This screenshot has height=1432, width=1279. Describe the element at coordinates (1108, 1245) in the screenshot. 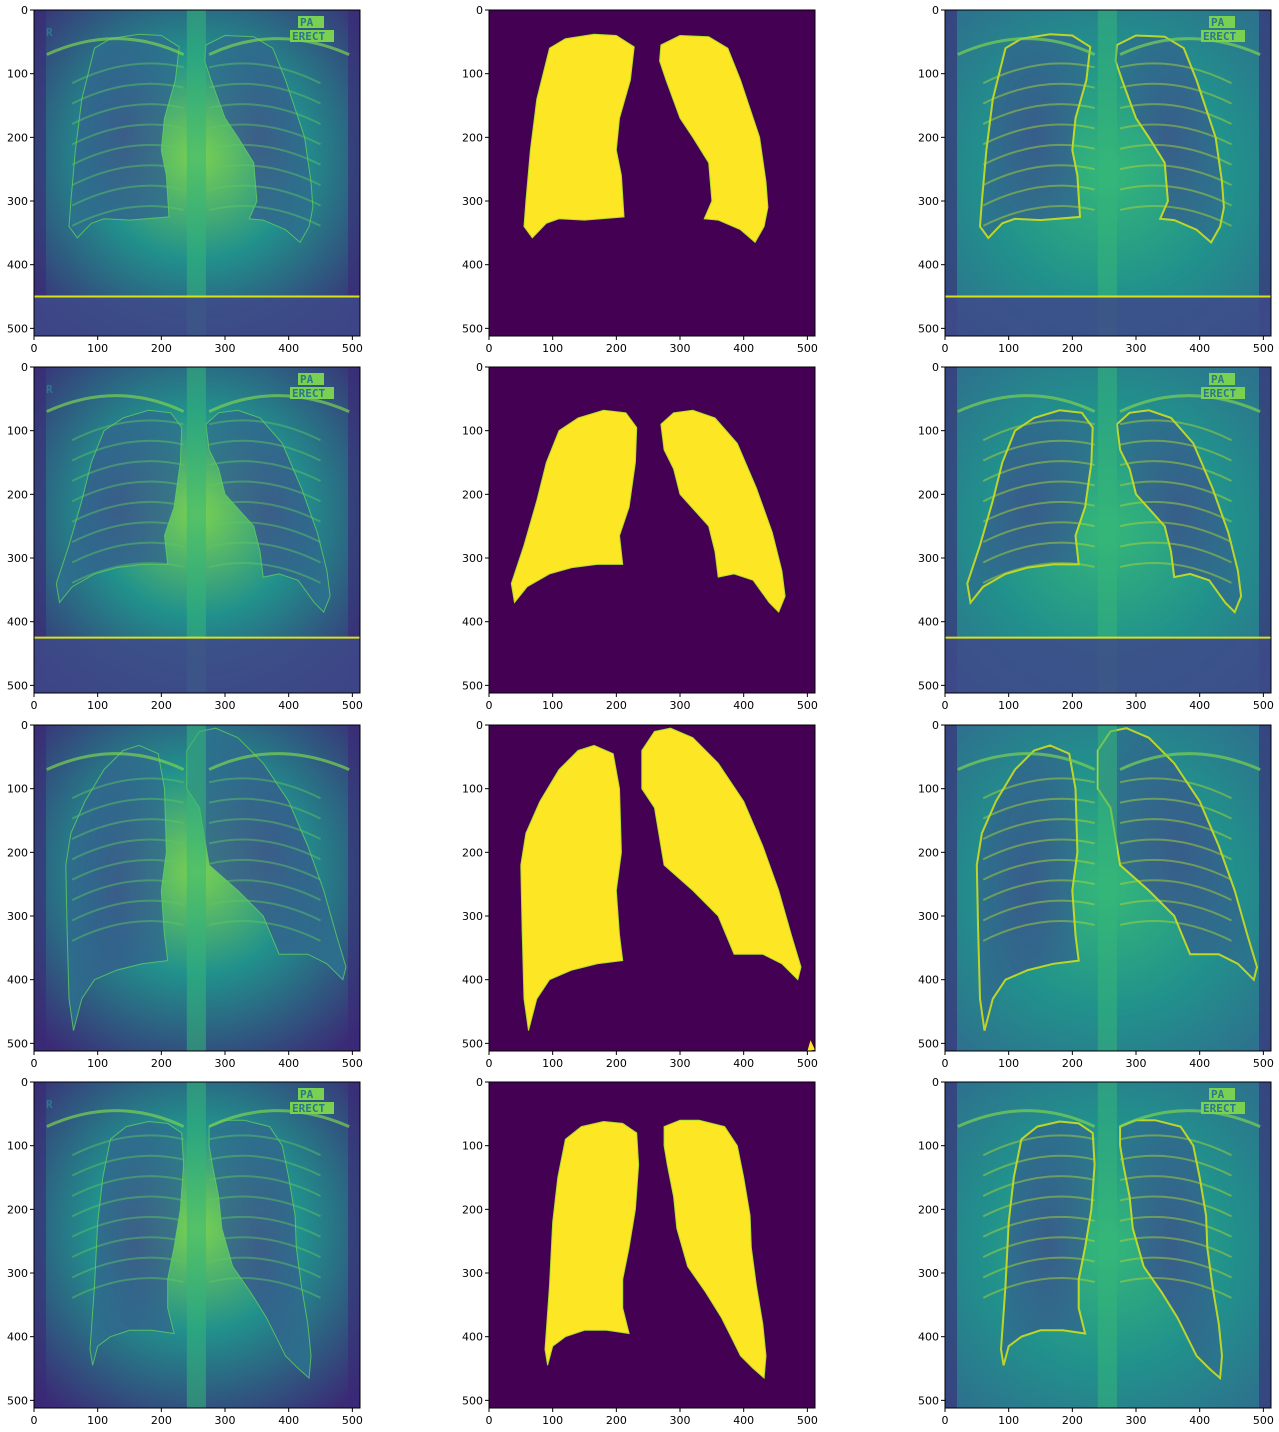

I see `axes-frame` at that location.